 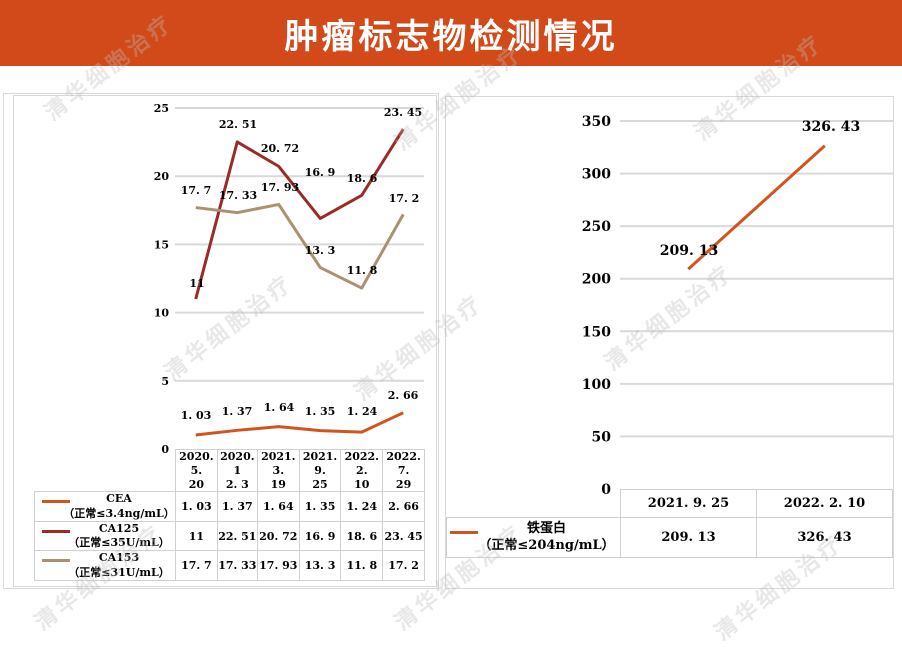 I want to click on data-label: 1. 03, so click(x=196, y=415).